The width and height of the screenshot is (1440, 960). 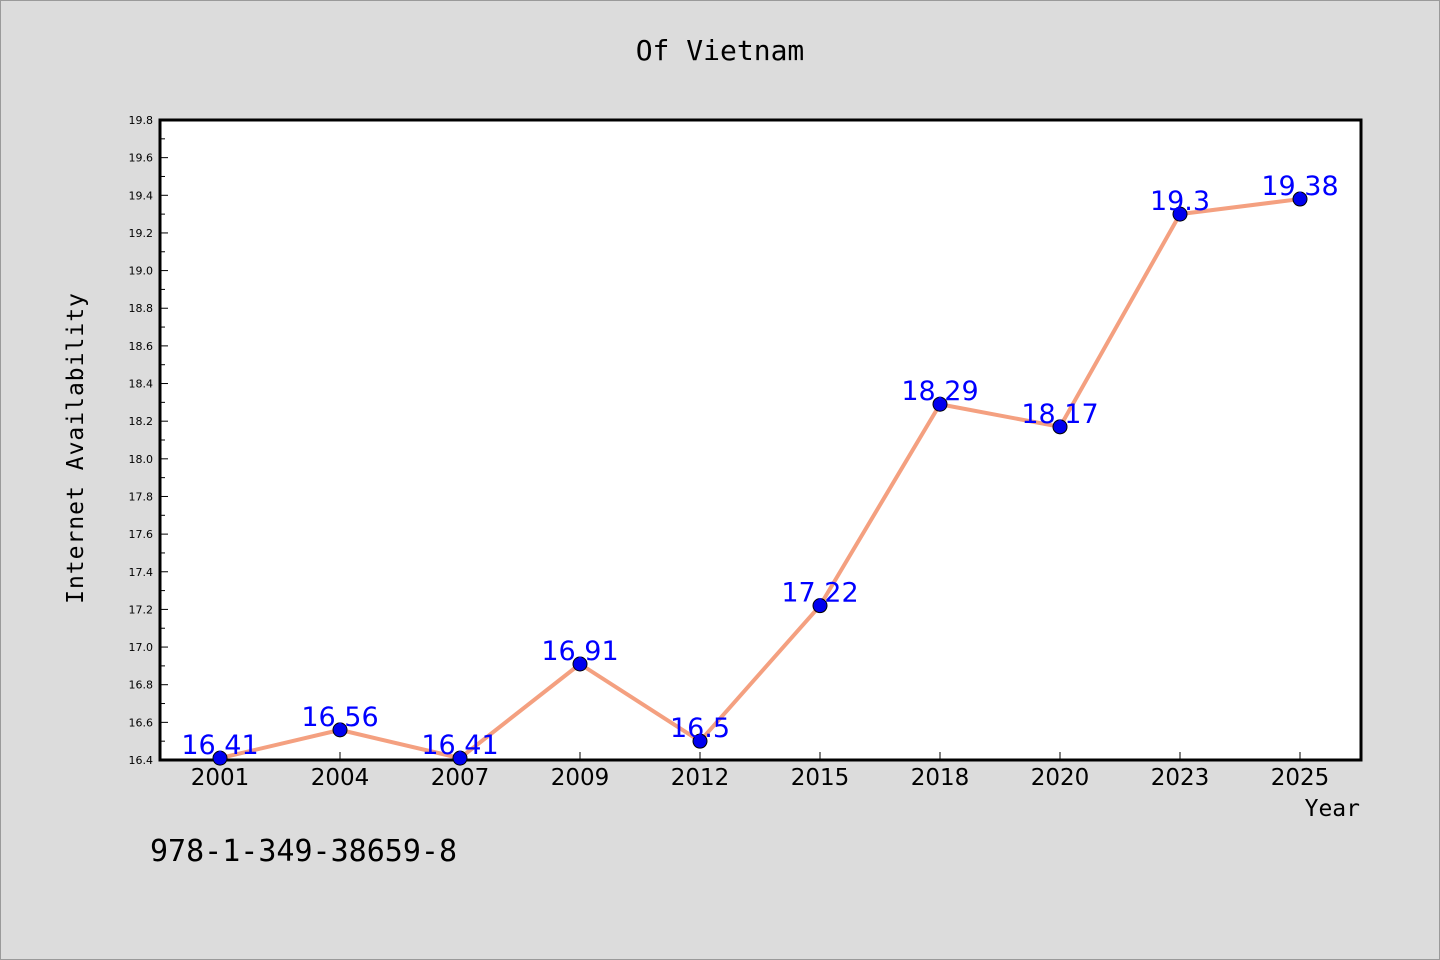 I want to click on y-tick-label: 17.8, so click(x=141, y=496).